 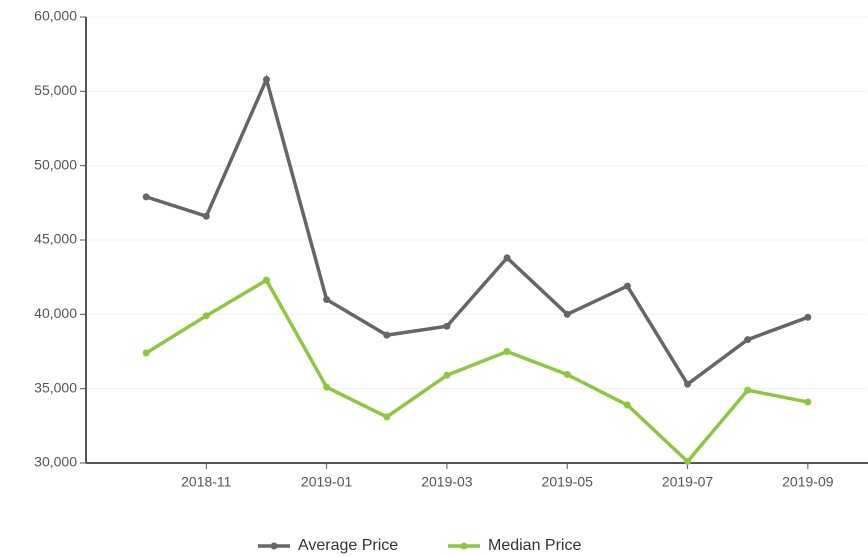 I want to click on legend-label: Median Price, so click(x=534, y=545).